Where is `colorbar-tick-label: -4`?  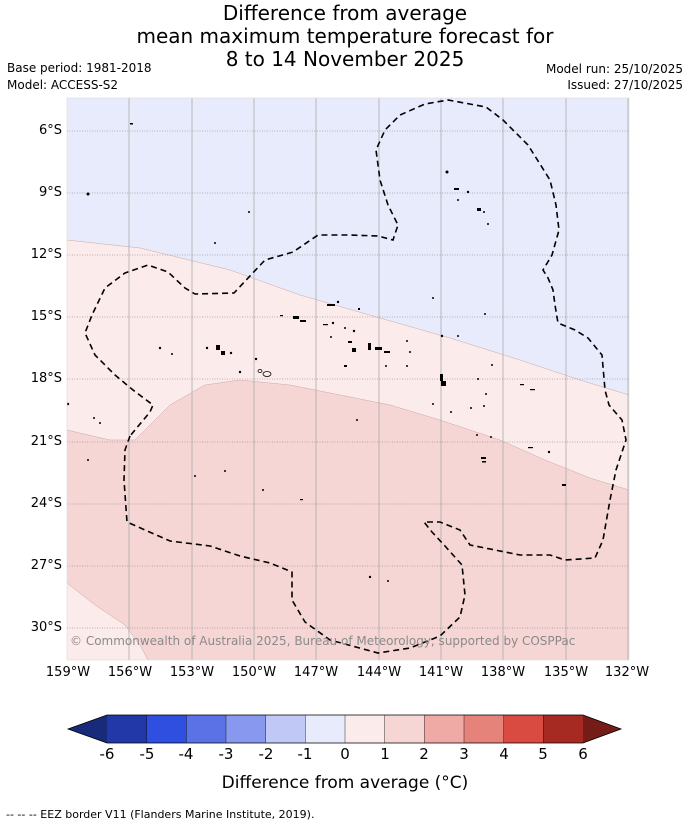 colorbar-tick-label: -4 is located at coordinates (186, 754).